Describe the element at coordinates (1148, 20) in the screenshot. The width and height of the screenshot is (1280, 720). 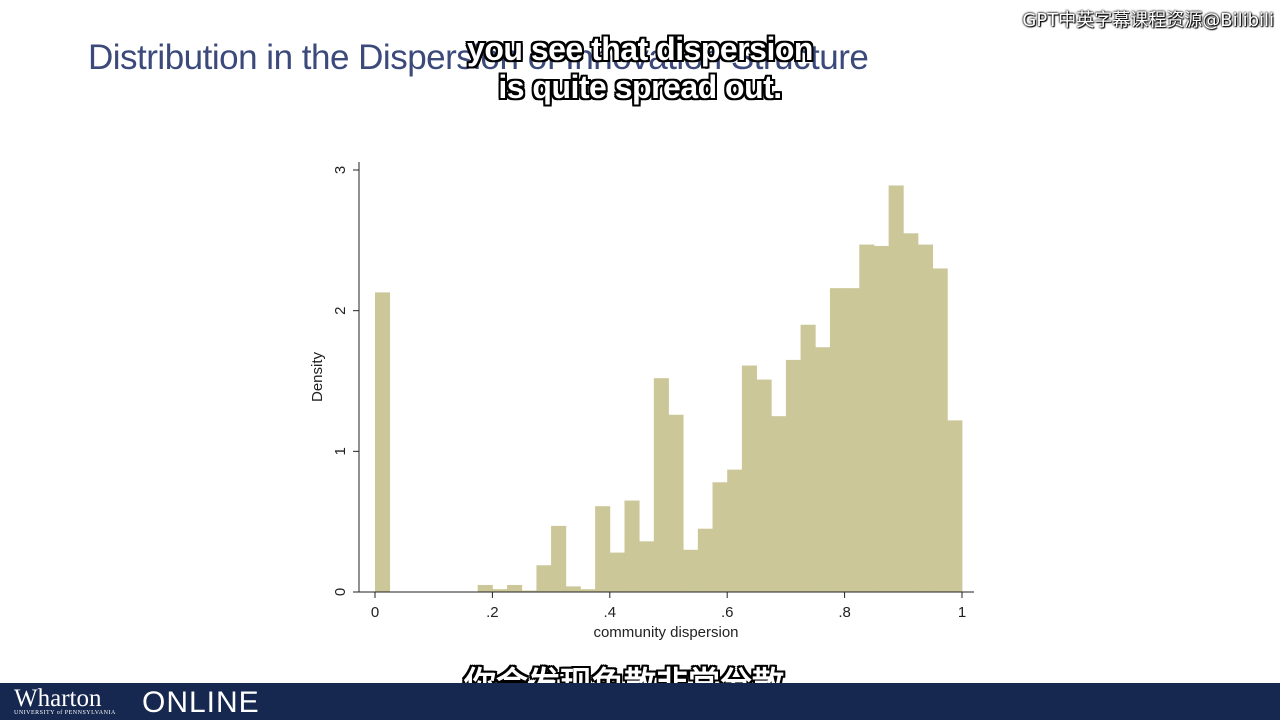
I see `watermark: GPT中英字幕课程资源@Bilibili` at that location.